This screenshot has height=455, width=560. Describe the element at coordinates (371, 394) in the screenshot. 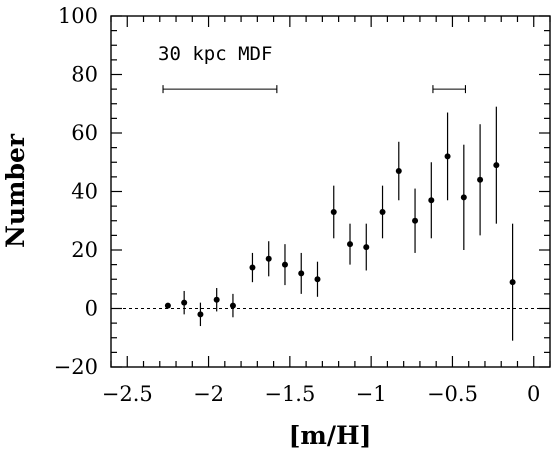

I see `x-tick-label: −1` at that location.